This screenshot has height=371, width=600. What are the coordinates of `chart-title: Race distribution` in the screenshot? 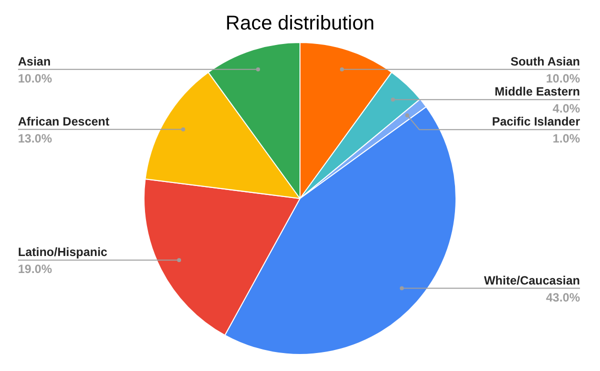 It's located at (300, 23).